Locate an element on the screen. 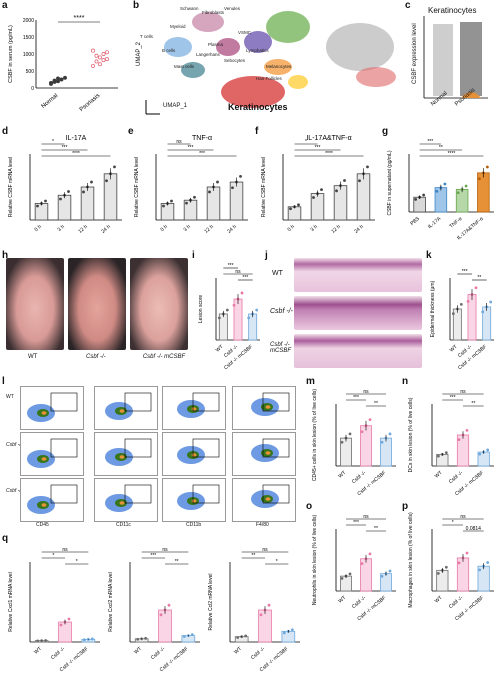  violin-plot is located at coordinates (455, 57).